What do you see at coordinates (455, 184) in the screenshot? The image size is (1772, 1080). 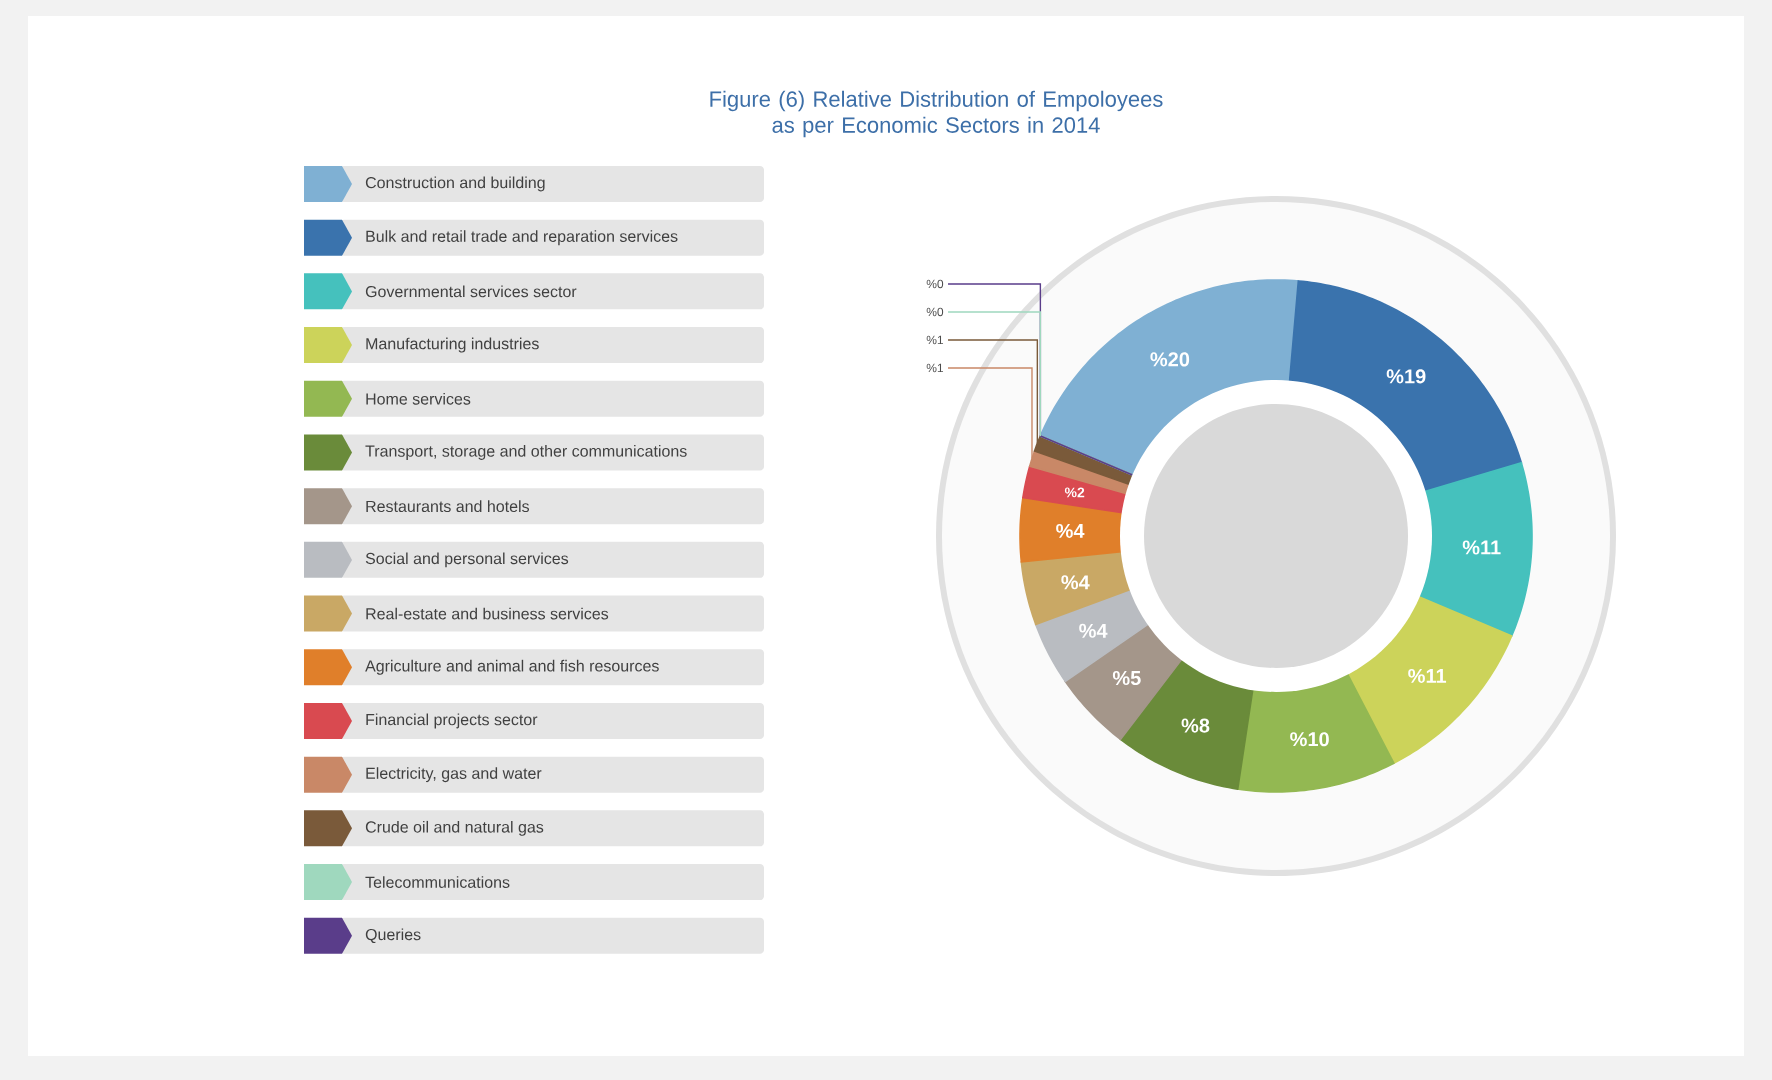 I see `legend-label: Construction and building` at bounding box center [455, 184].